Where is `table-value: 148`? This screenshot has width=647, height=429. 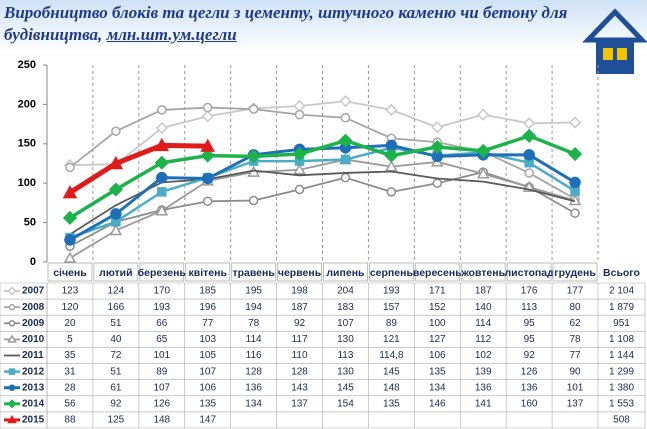 table-value: 148 is located at coordinates (161, 420).